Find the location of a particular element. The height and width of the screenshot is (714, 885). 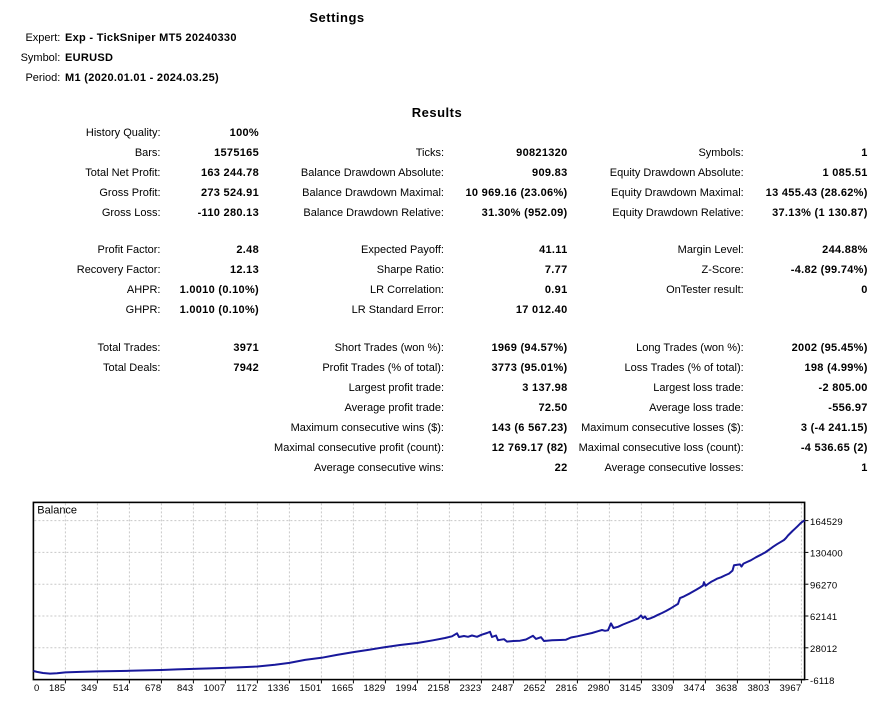

svg-text: 2323 is located at coordinates (470, 688).